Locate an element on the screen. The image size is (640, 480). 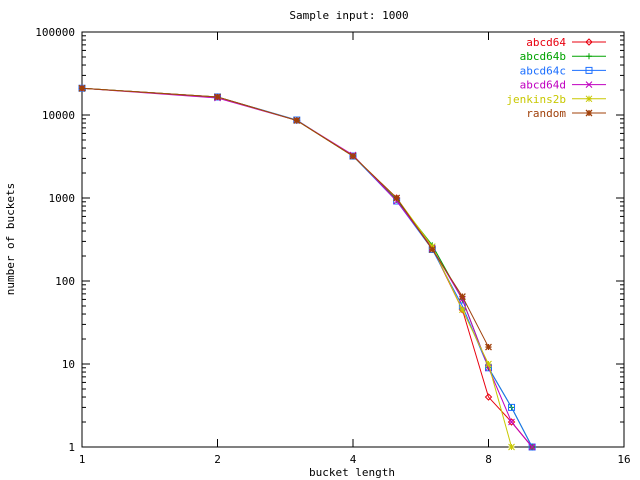
legend-label: abcd64c is located at coordinates (543, 70).